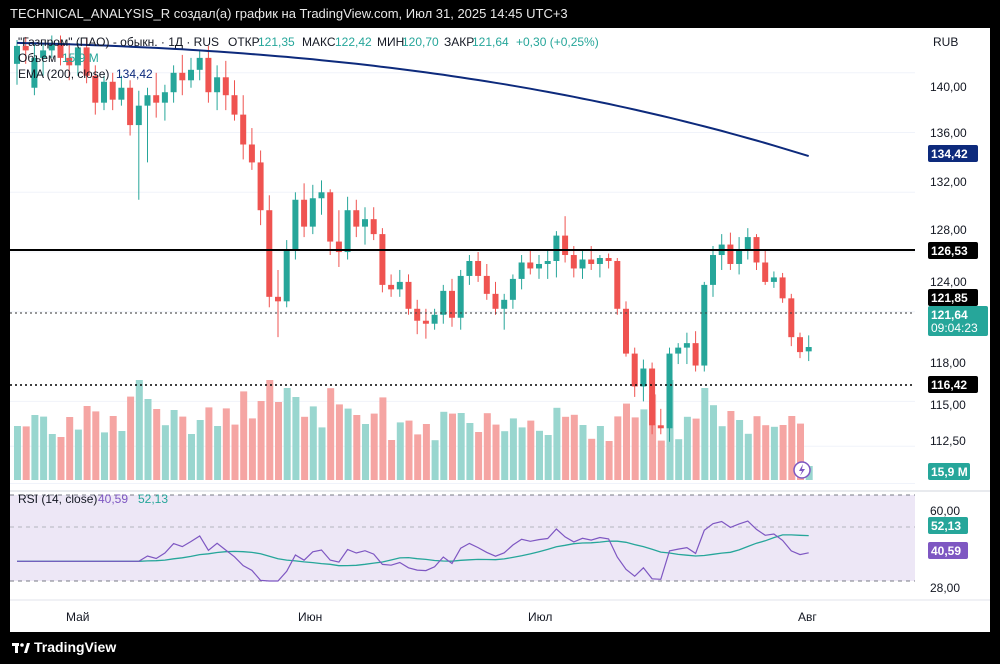 The height and width of the screenshot is (664, 1000). Describe the element at coordinates (802, 470) in the screenshot. I see `lightning-icon` at that location.